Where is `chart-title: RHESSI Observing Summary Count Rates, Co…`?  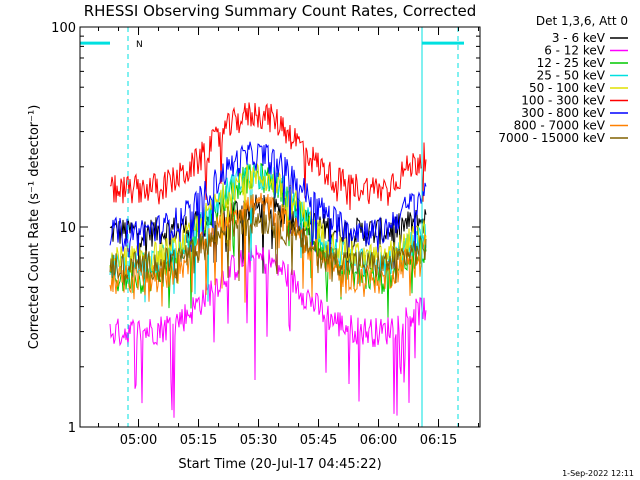 chart-title: RHESSI Observing Summary Count Rates, Co… is located at coordinates (280, 11).